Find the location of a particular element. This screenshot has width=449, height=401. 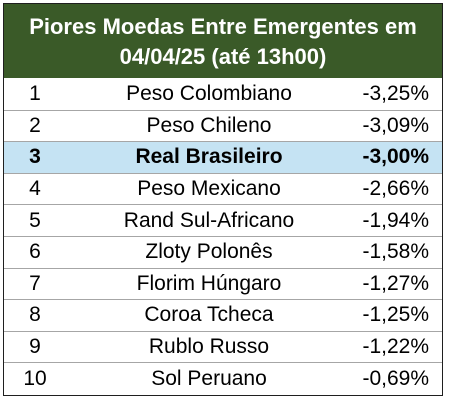

change-cell: -3,00% is located at coordinates (395, 157).